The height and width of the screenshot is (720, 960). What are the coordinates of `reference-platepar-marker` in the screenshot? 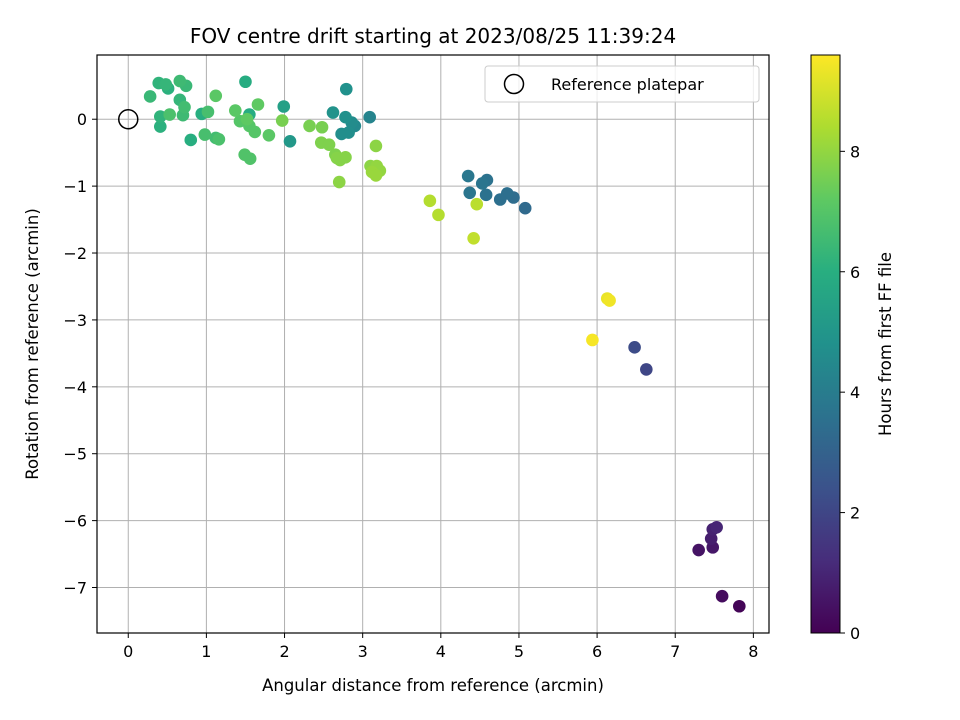 It's located at (128, 119).